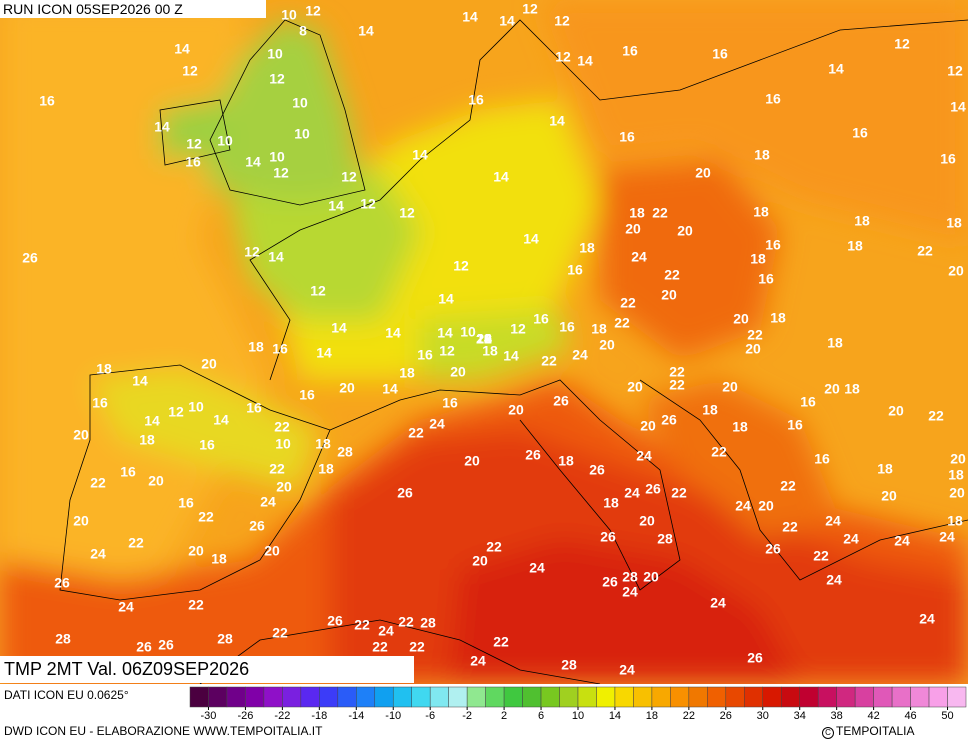 This screenshot has height=745, width=968. Describe the element at coordinates (356, 716) in the screenshot. I see `colorbar-tick-label: -14` at that location.